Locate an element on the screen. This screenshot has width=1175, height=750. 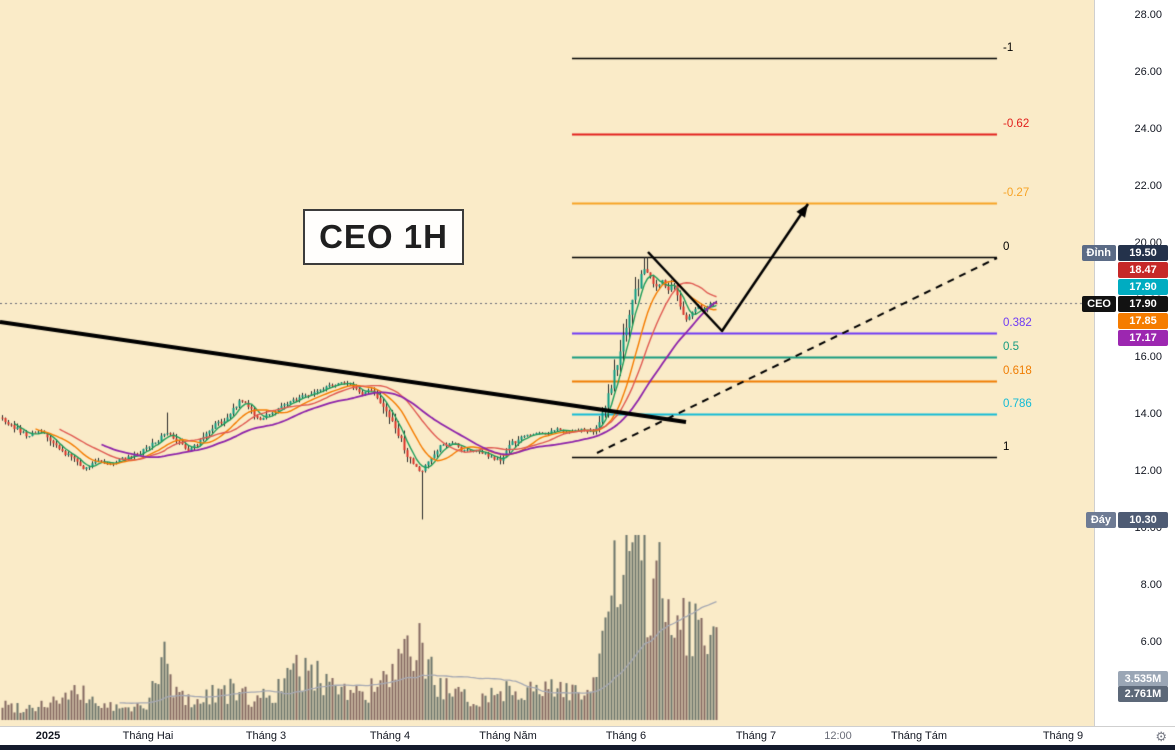
time-axis-tick: Tháng 7 is located at coordinates (756, 736).